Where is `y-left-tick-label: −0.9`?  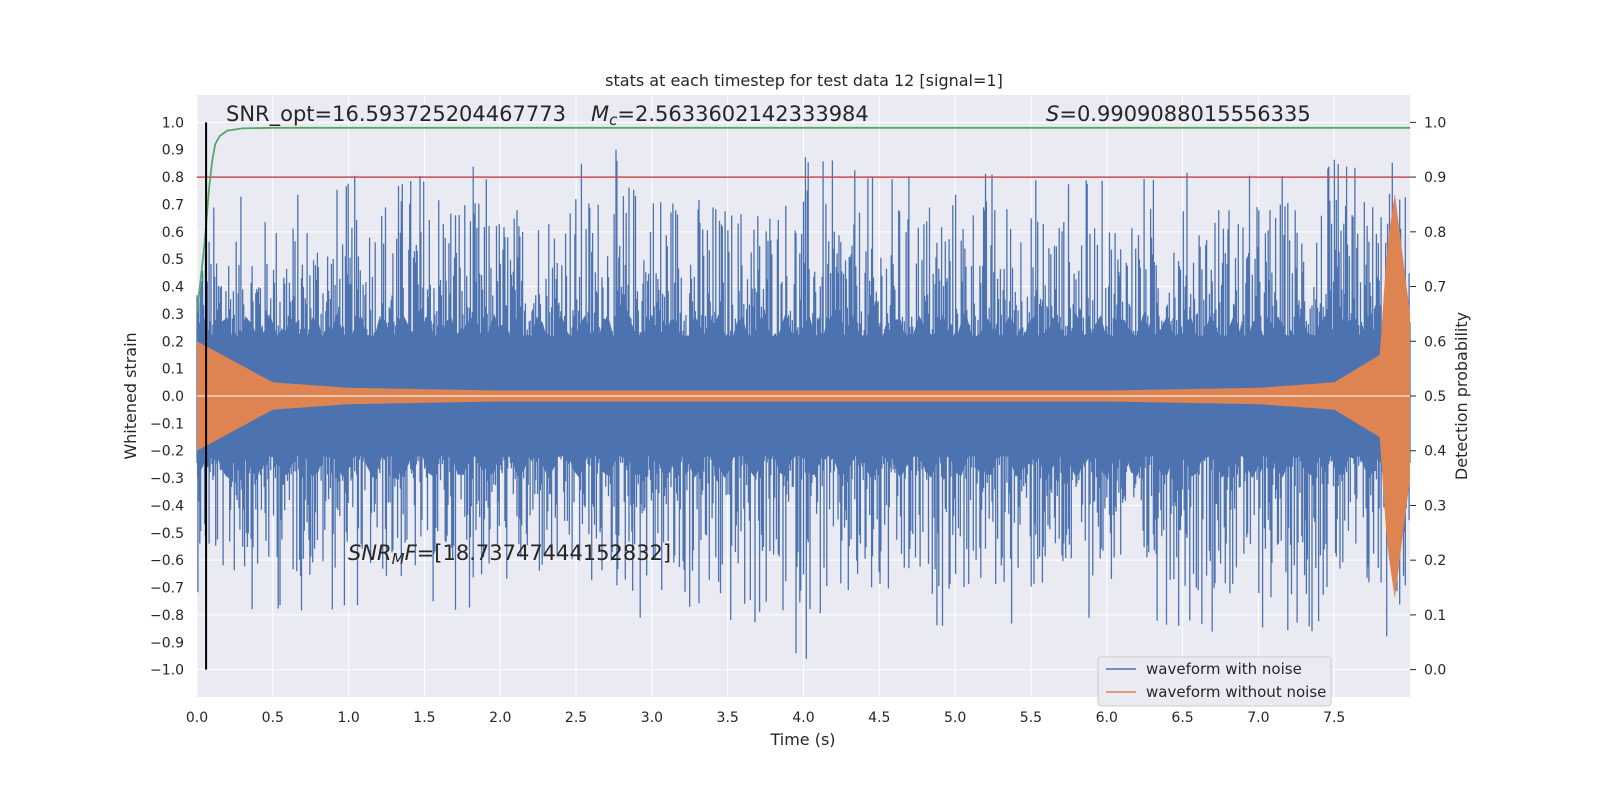 y-left-tick-label: −0.9 is located at coordinates (167, 643).